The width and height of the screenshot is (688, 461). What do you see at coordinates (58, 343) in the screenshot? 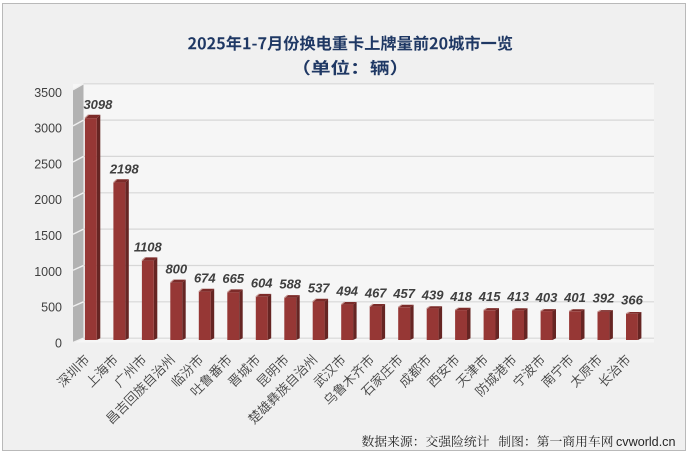
I see `svg-text: 0` at bounding box center [58, 343].